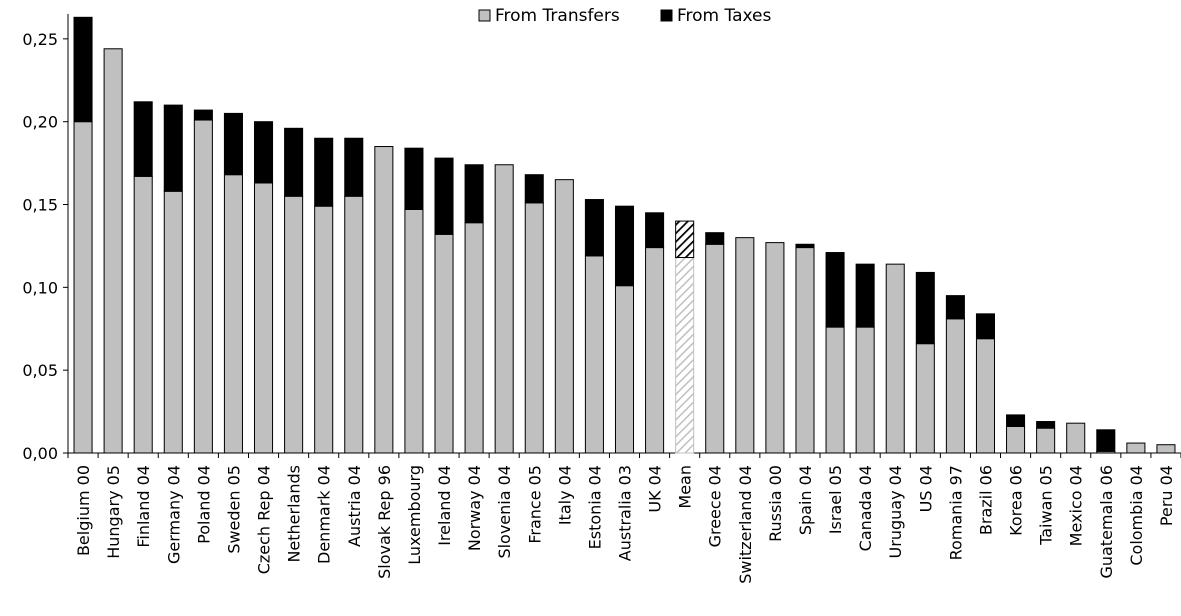  I want to click on x-tick-label: Brazil 06, so click(985, 500).